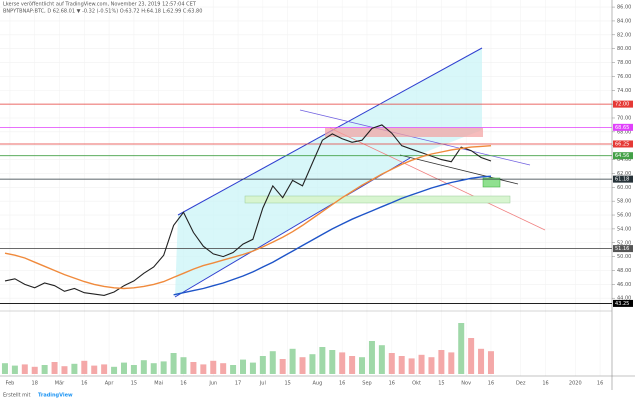 The image size is (635, 404). Describe the element at coordinates (624, 285) in the screenshot. I see `y-tick-label: 46.00` at that location.